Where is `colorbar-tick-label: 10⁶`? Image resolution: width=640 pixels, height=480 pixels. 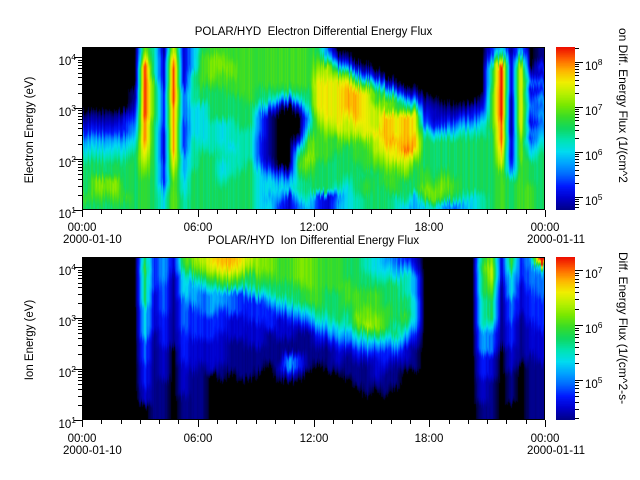 colorbar-tick-label: 10⁶ is located at coordinates (594, 155).